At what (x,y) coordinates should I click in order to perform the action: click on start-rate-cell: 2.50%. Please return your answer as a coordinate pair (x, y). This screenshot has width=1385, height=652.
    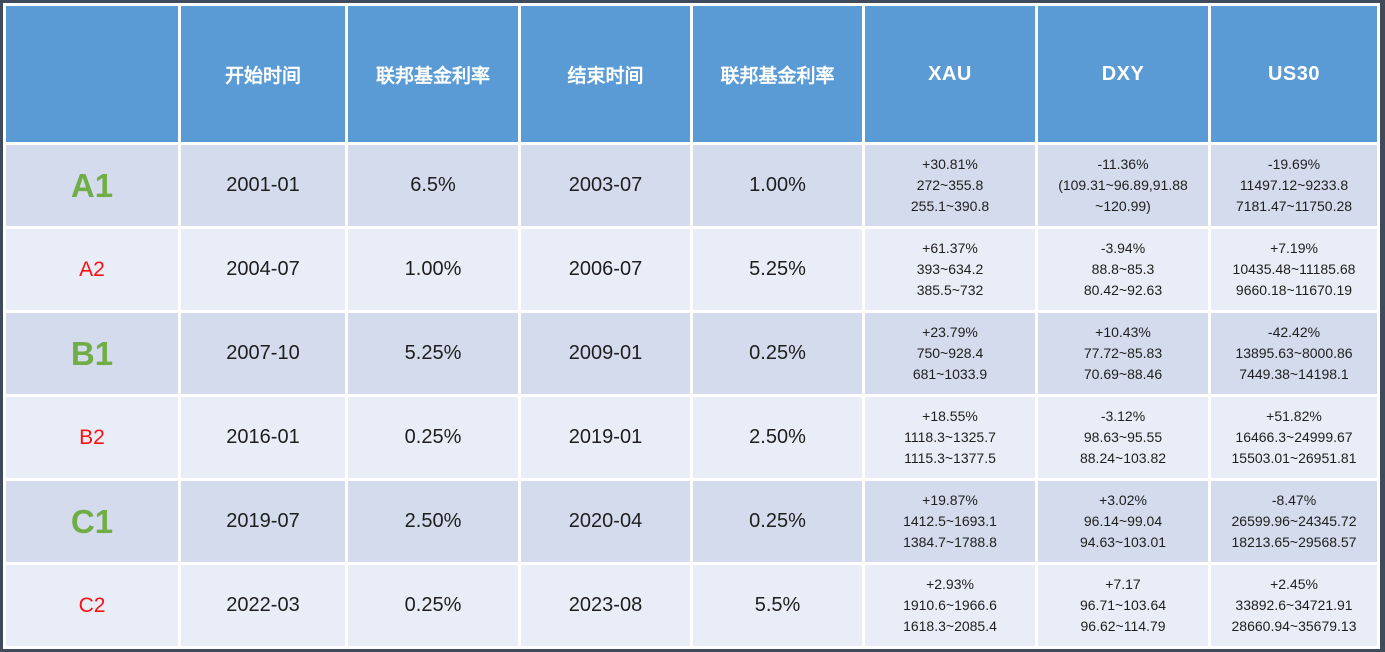
    Looking at the image, I should click on (433, 521).